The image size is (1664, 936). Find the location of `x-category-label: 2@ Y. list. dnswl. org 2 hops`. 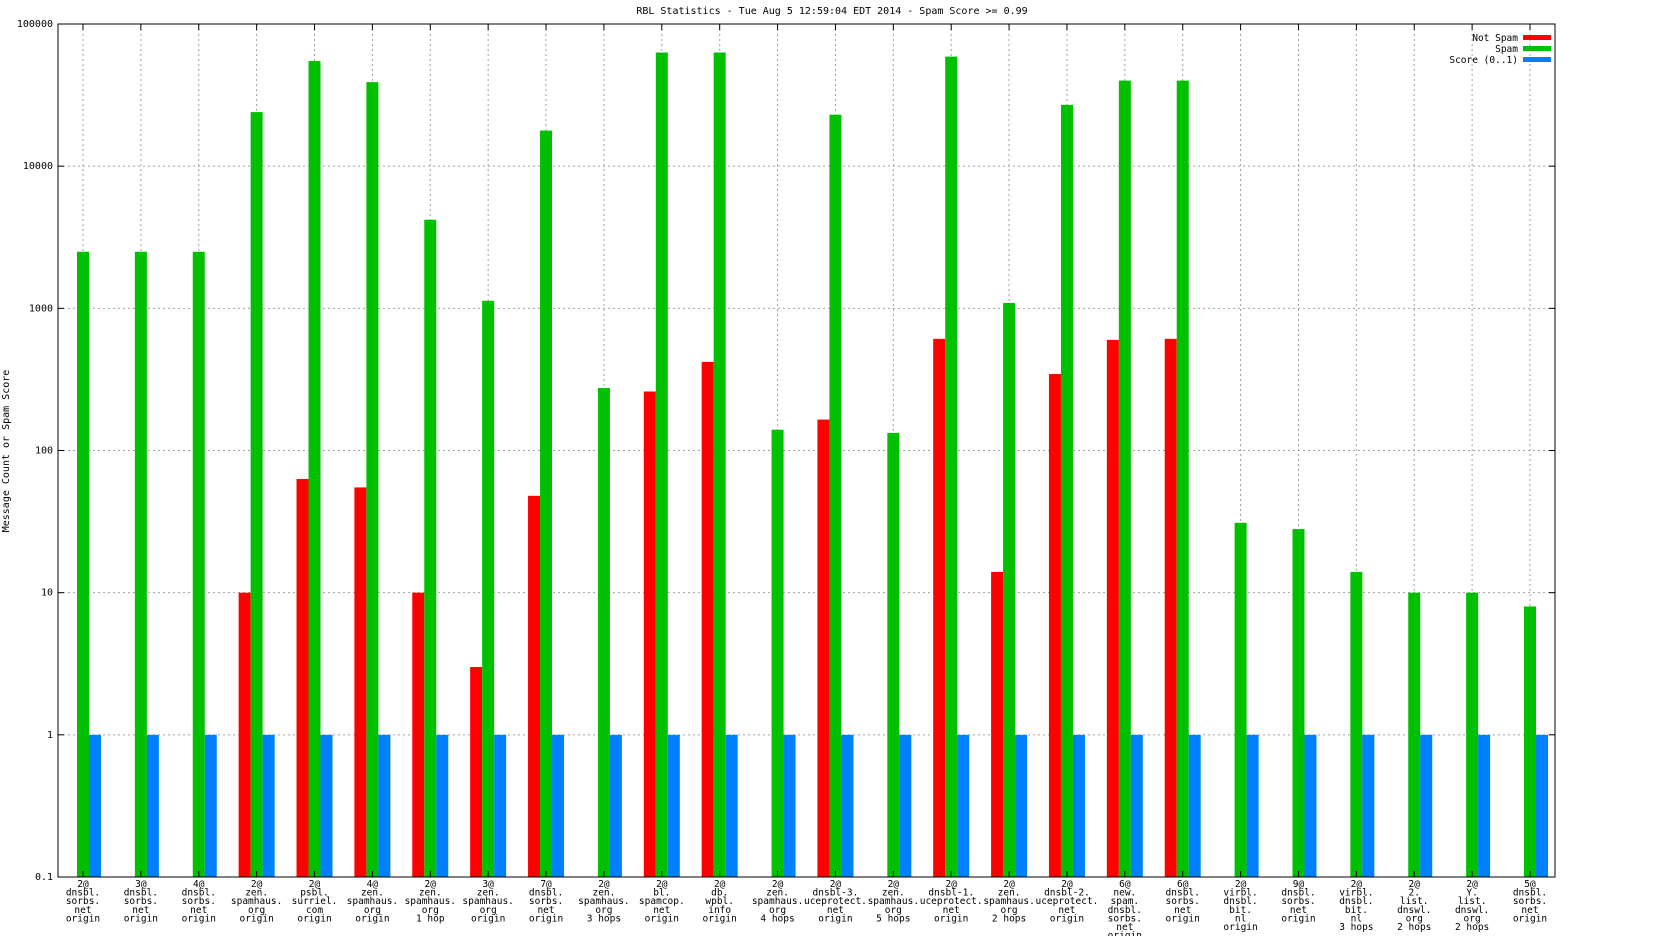

x-category-label: 2@ Y. list. dnswl. org 2 hops is located at coordinates (1472, 906).